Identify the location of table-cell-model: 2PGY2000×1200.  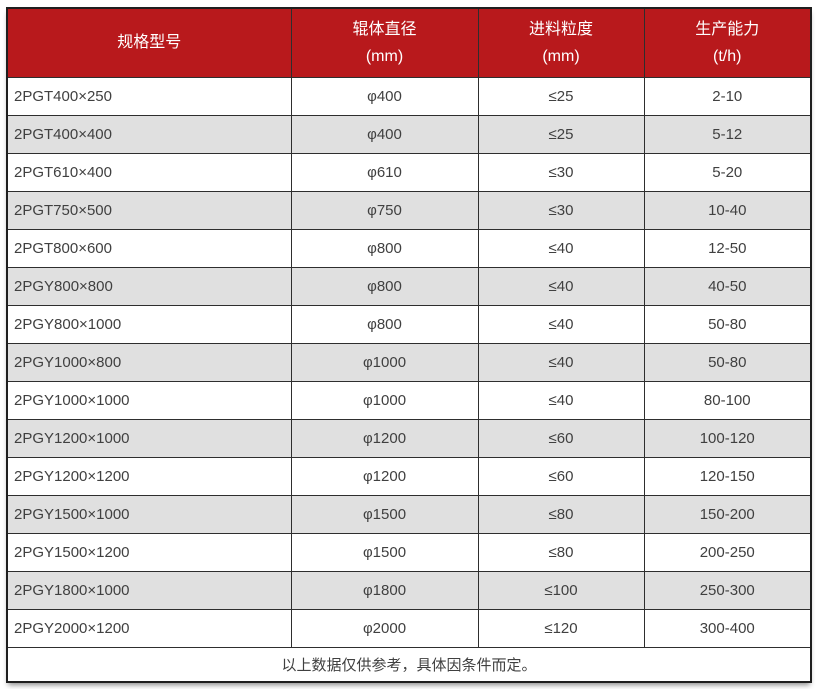
(149, 628).